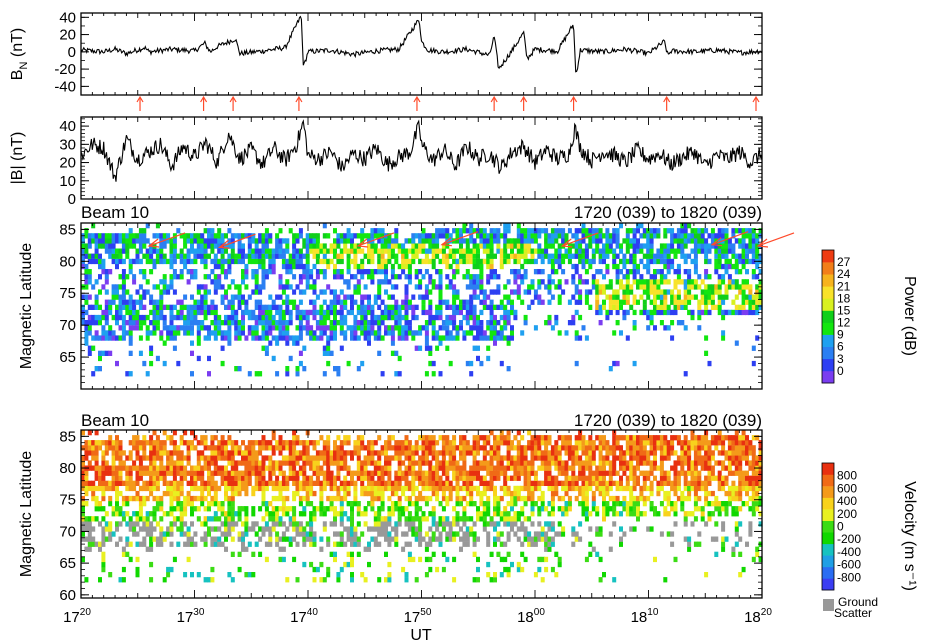 The image size is (930, 644). I want to click on power-arrow, so click(166, 240).